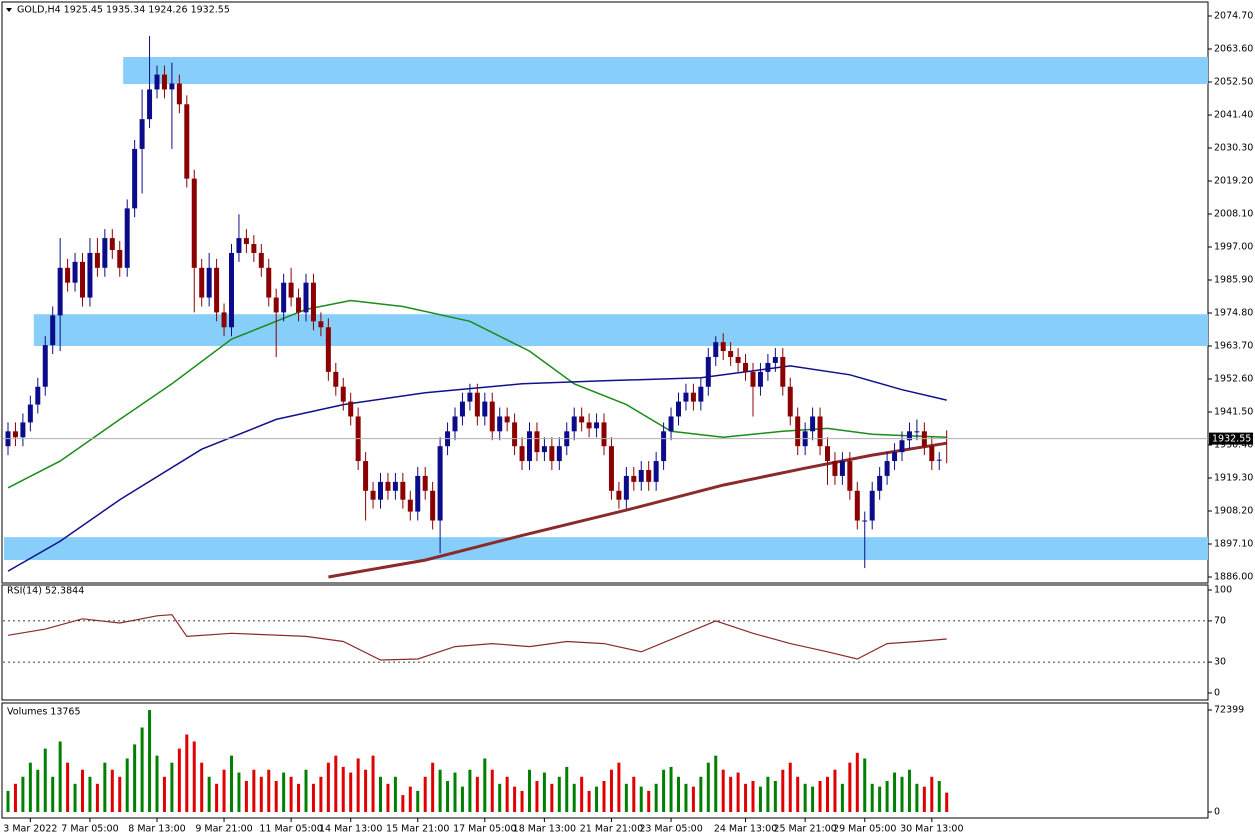  Describe the element at coordinates (1233, 346) in the screenshot. I see `y-tick-label: 1963.70` at that location.